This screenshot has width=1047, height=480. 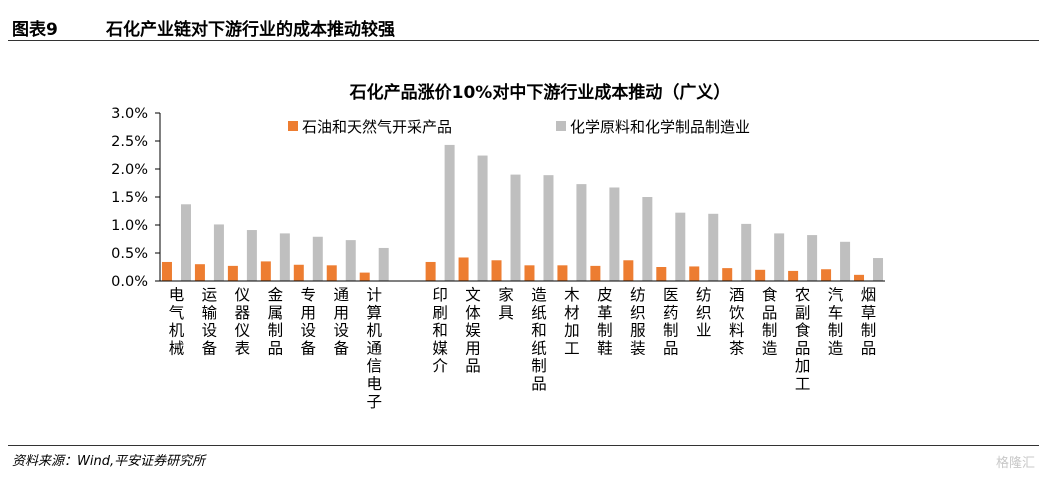 What do you see at coordinates (660, 127) in the screenshot?
I see `legend-label: 化学原料和化学制品制造业` at bounding box center [660, 127].